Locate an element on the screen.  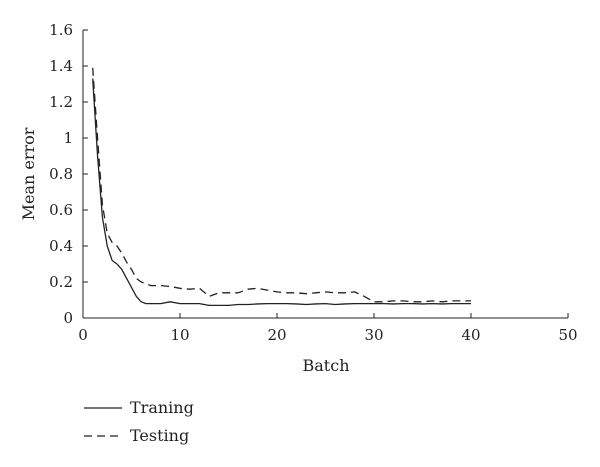
x-tick-label: 50 is located at coordinates (567, 335).